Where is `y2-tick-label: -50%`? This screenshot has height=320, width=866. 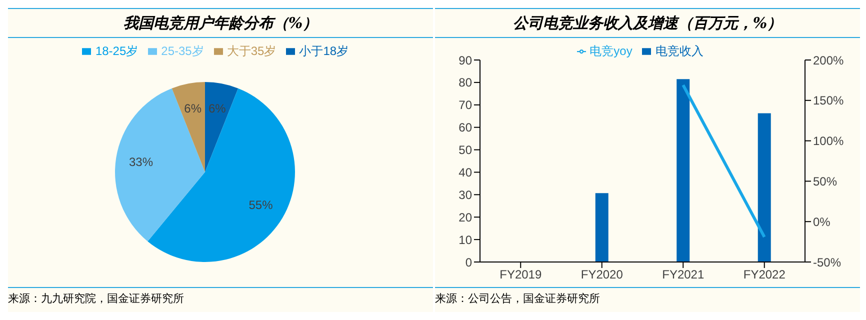
y2-tick-label: -50% is located at coordinates (827, 262).